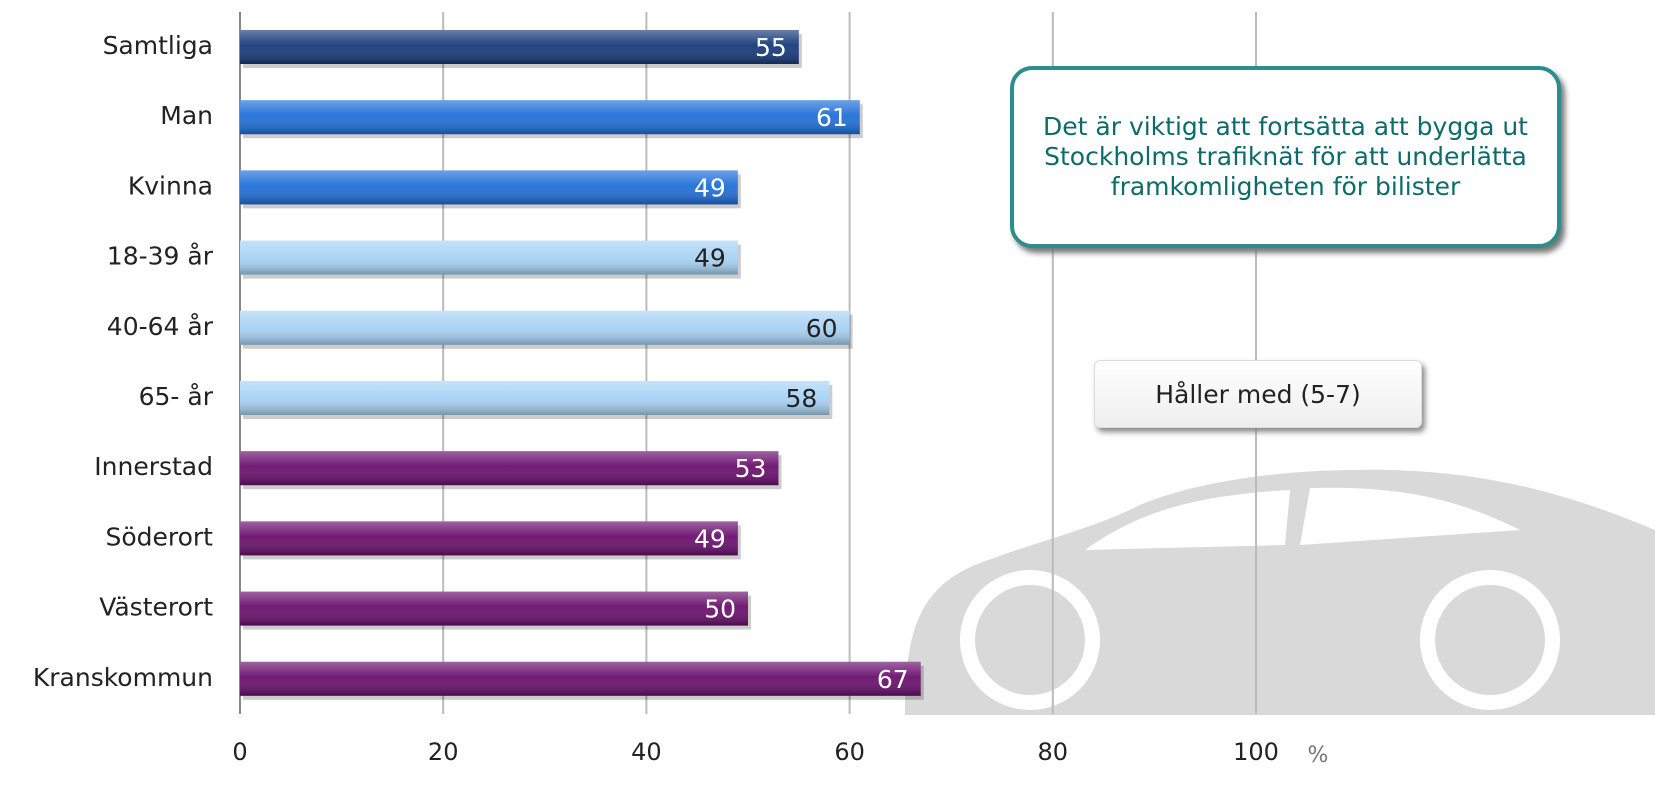 The height and width of the screenshot is (809, 1655). I want to click on legend-entry: Håller med (5-7), so click(1258, 394).